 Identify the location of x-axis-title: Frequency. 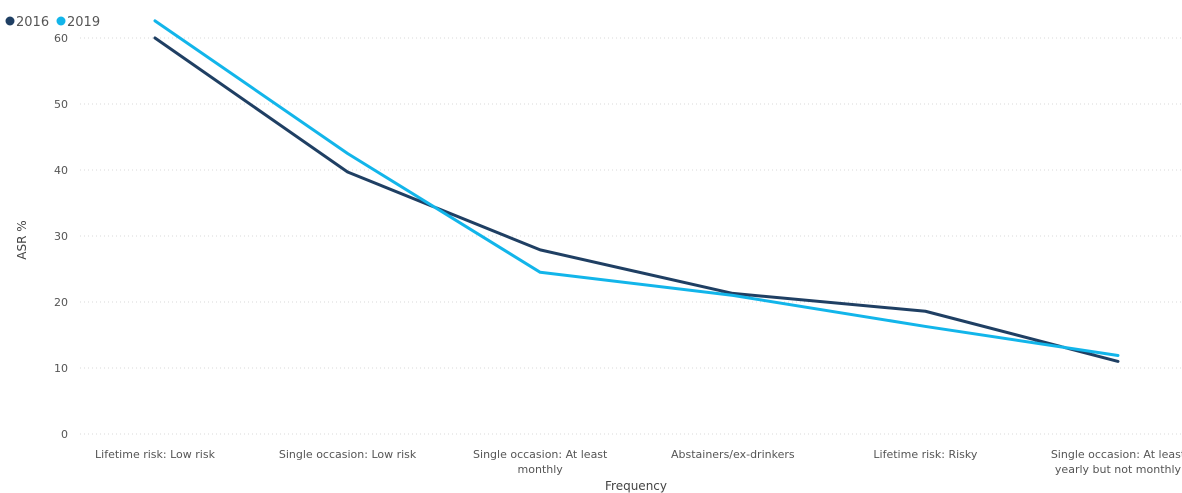
(636, 486).